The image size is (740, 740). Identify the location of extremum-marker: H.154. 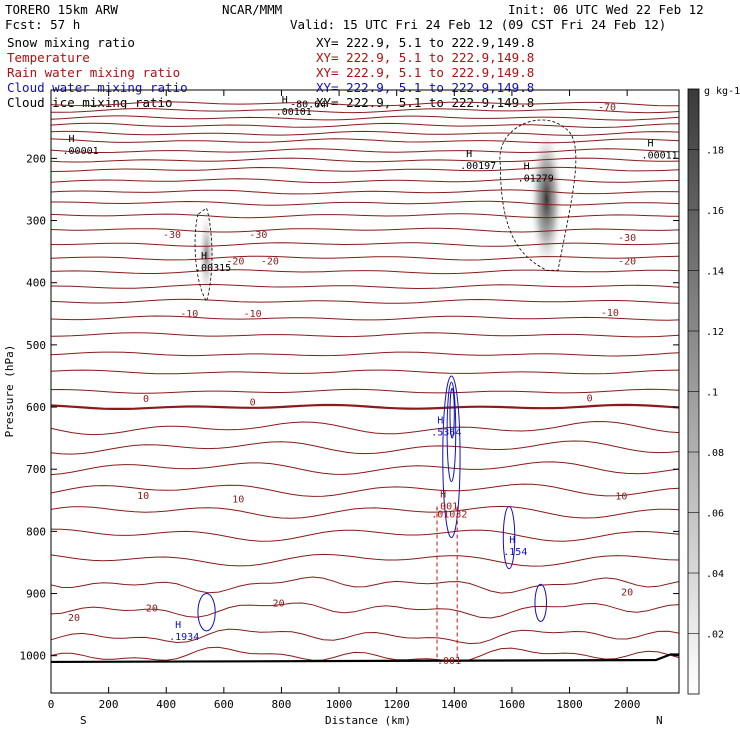
(515, 546).